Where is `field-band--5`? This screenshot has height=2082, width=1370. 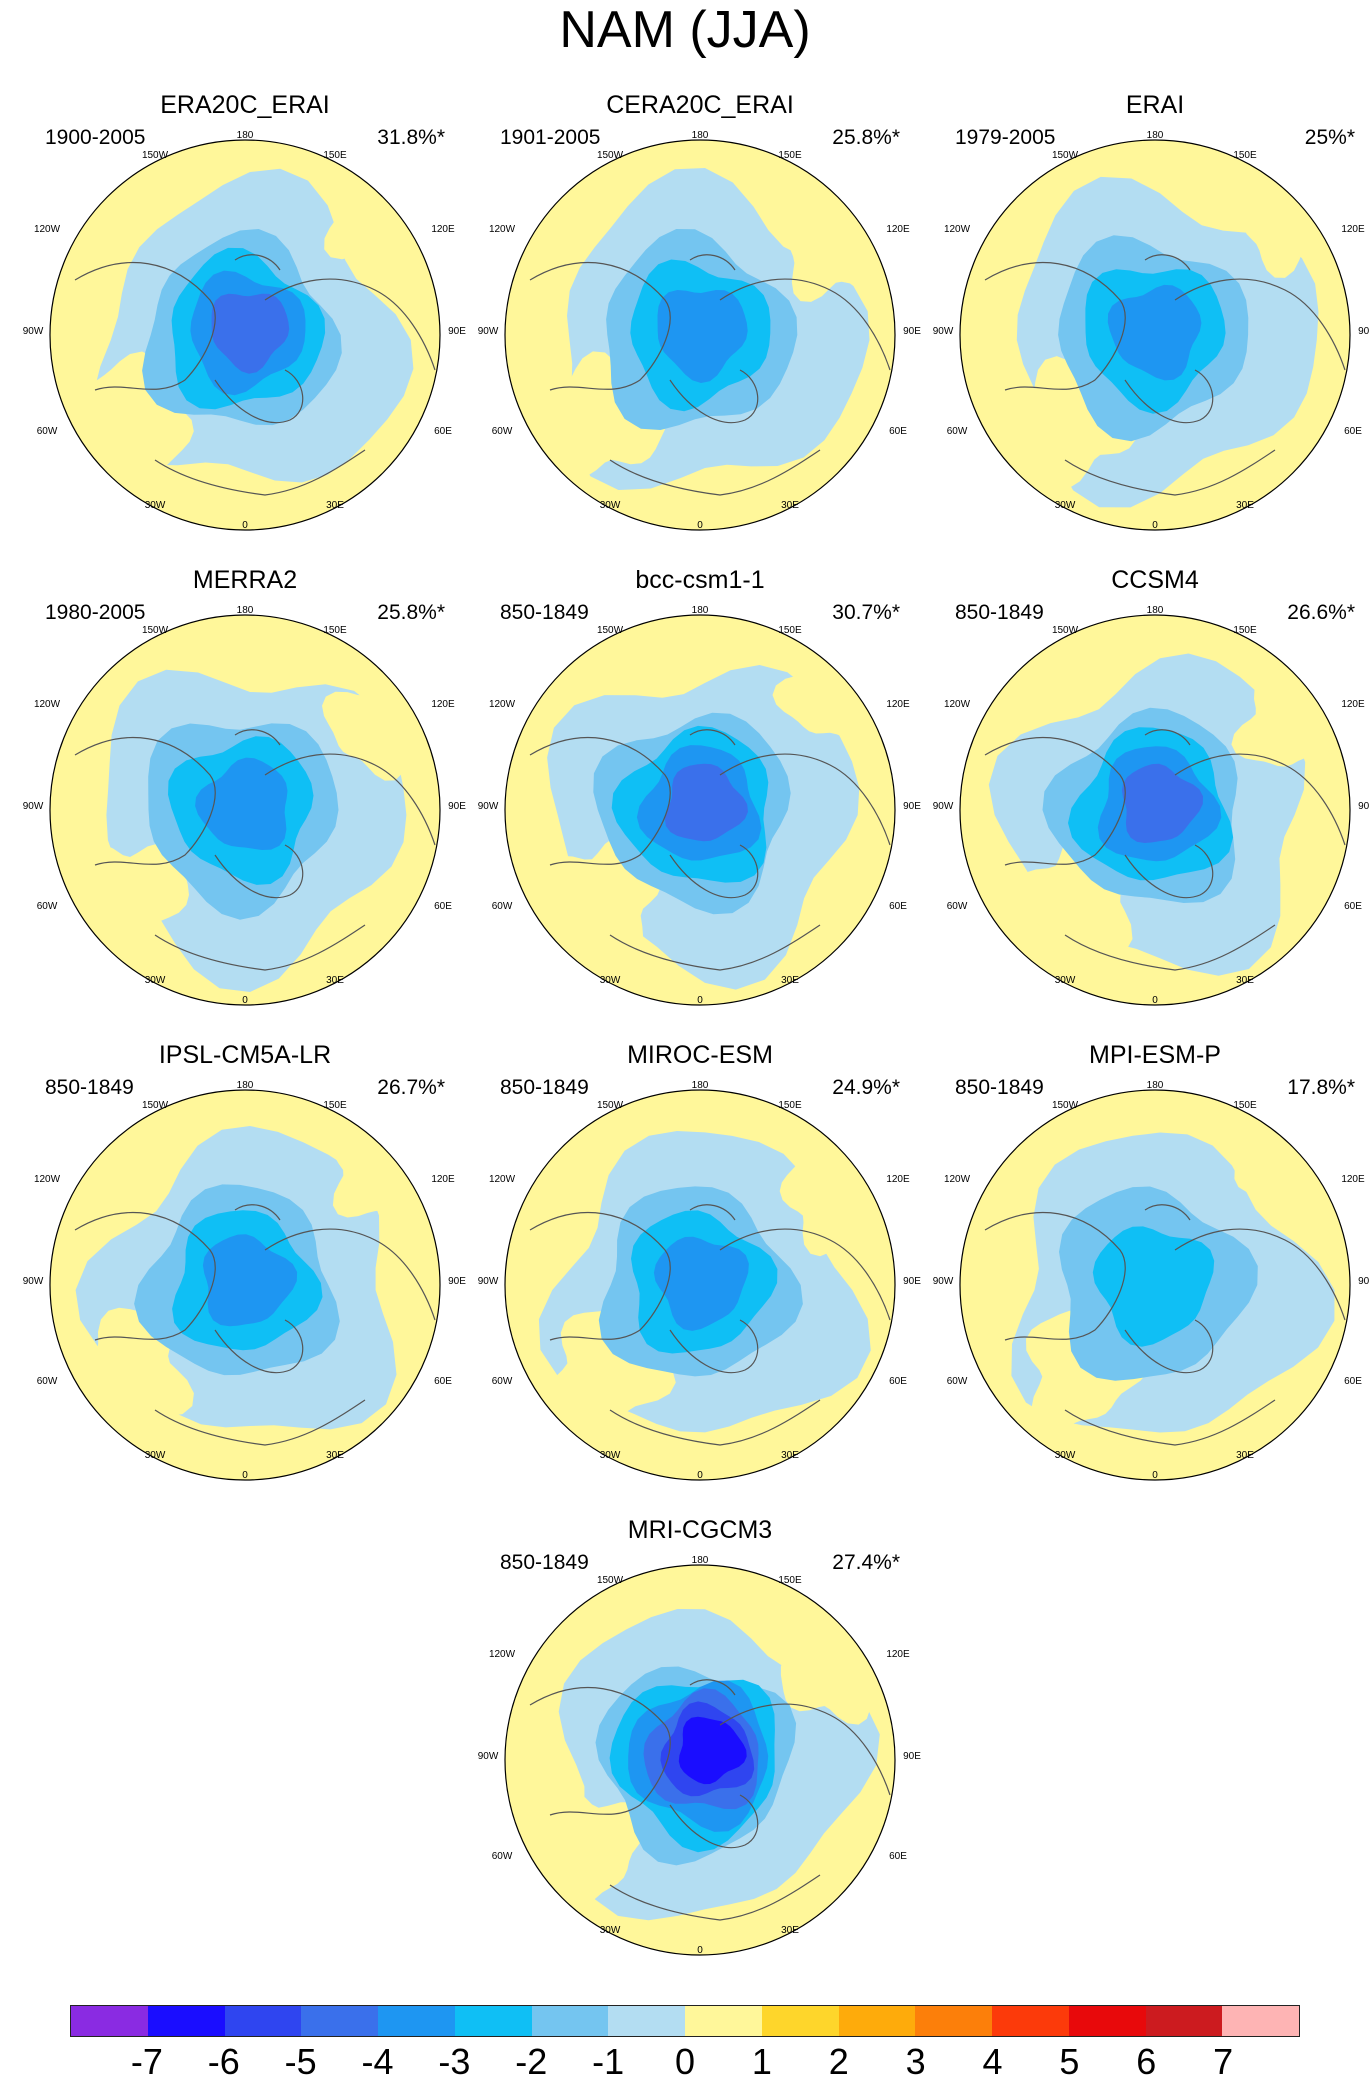 field-band--5 is located at coordinates (706, 802).